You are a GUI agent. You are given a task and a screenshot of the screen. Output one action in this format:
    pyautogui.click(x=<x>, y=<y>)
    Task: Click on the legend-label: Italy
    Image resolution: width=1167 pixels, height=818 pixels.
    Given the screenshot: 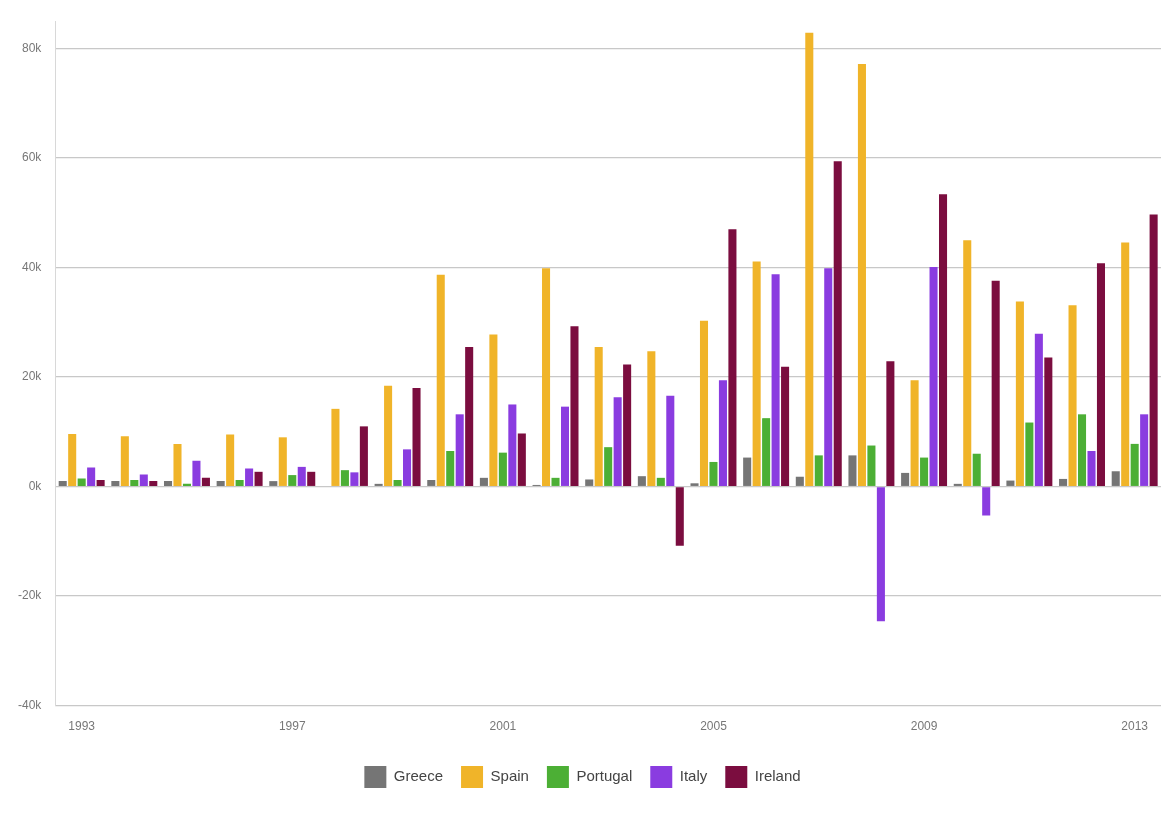 What is the action you would take?
    pyautogui.click(x=693, y=776)
    